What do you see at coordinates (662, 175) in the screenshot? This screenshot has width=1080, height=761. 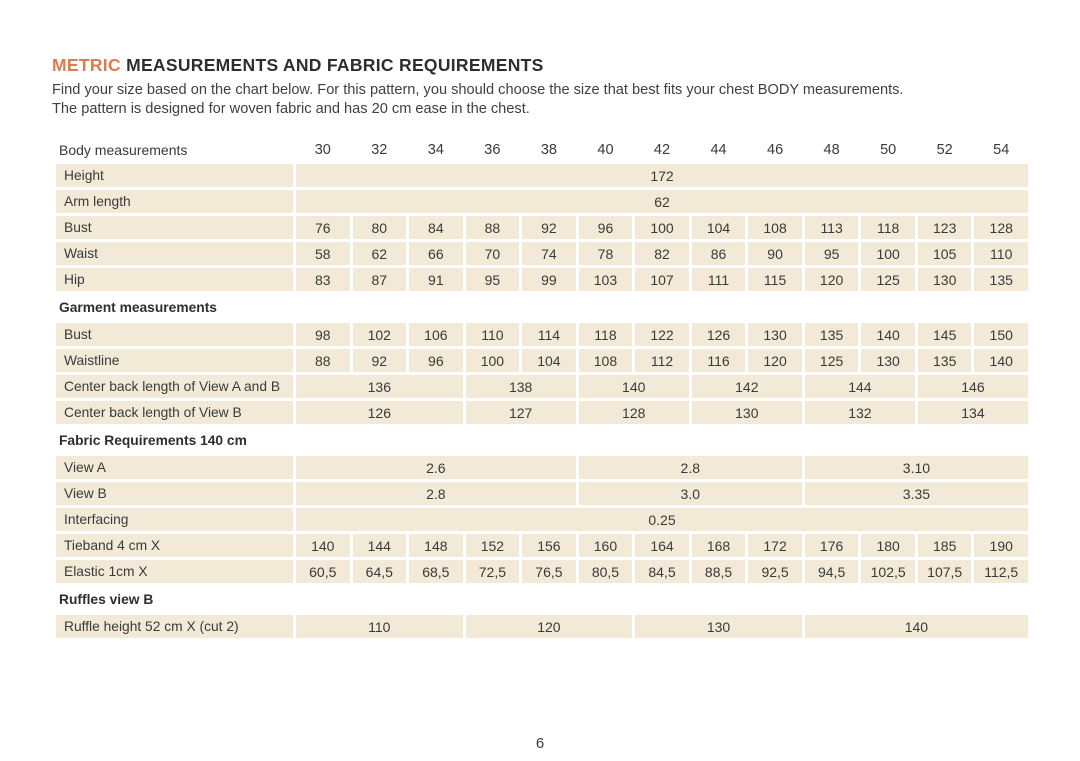 I see `value-cell-height: 172` at bounding box center [662, 175].